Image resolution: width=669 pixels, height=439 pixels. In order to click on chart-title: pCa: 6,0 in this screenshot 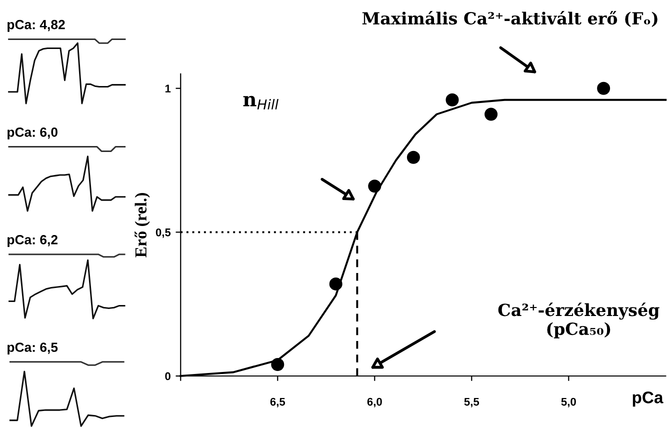, I will do `click(33, 133)`.